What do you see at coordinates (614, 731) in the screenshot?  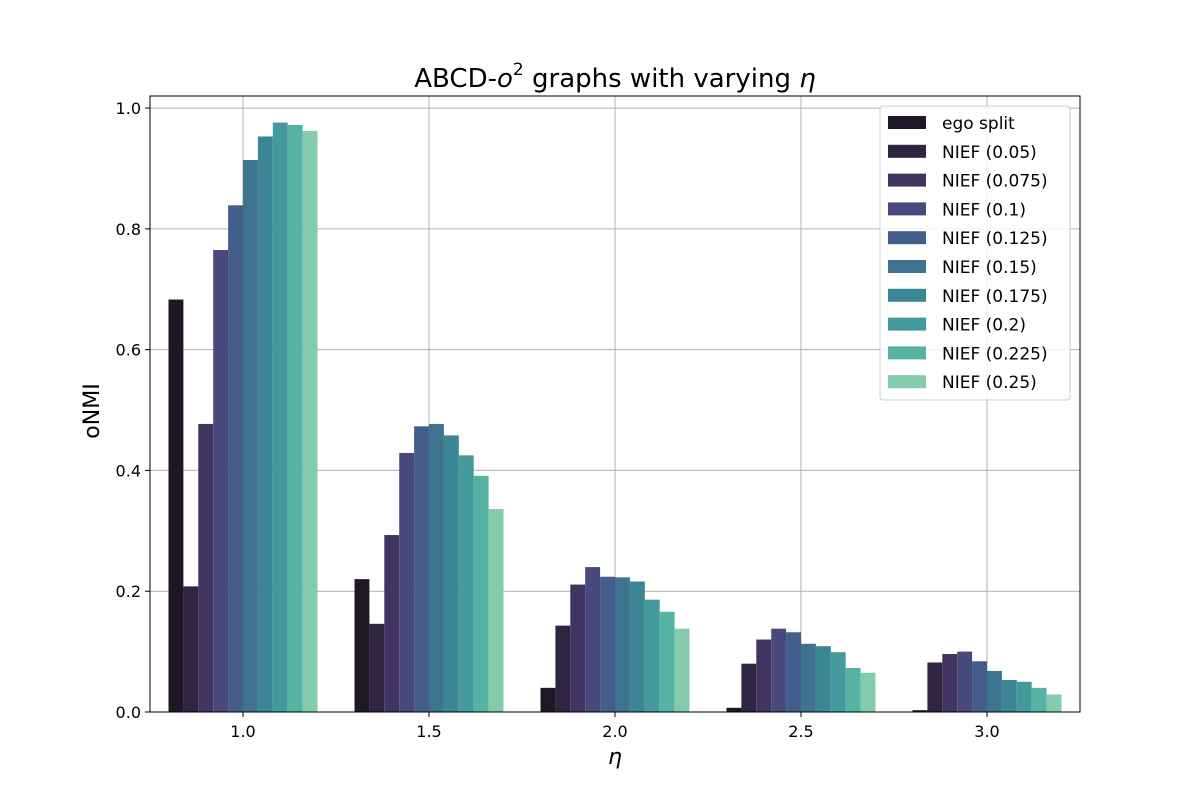 I see `x-tick-label: 2.0` at bounding box center [614, 731].